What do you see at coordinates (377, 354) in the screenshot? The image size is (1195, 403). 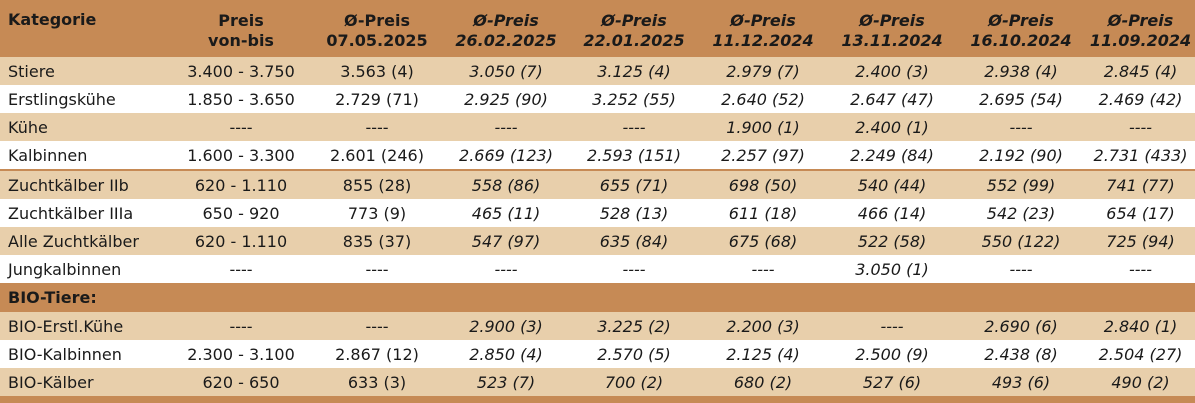 I see `row-value: 2.867 (12)` at bounding box center [377, 354].